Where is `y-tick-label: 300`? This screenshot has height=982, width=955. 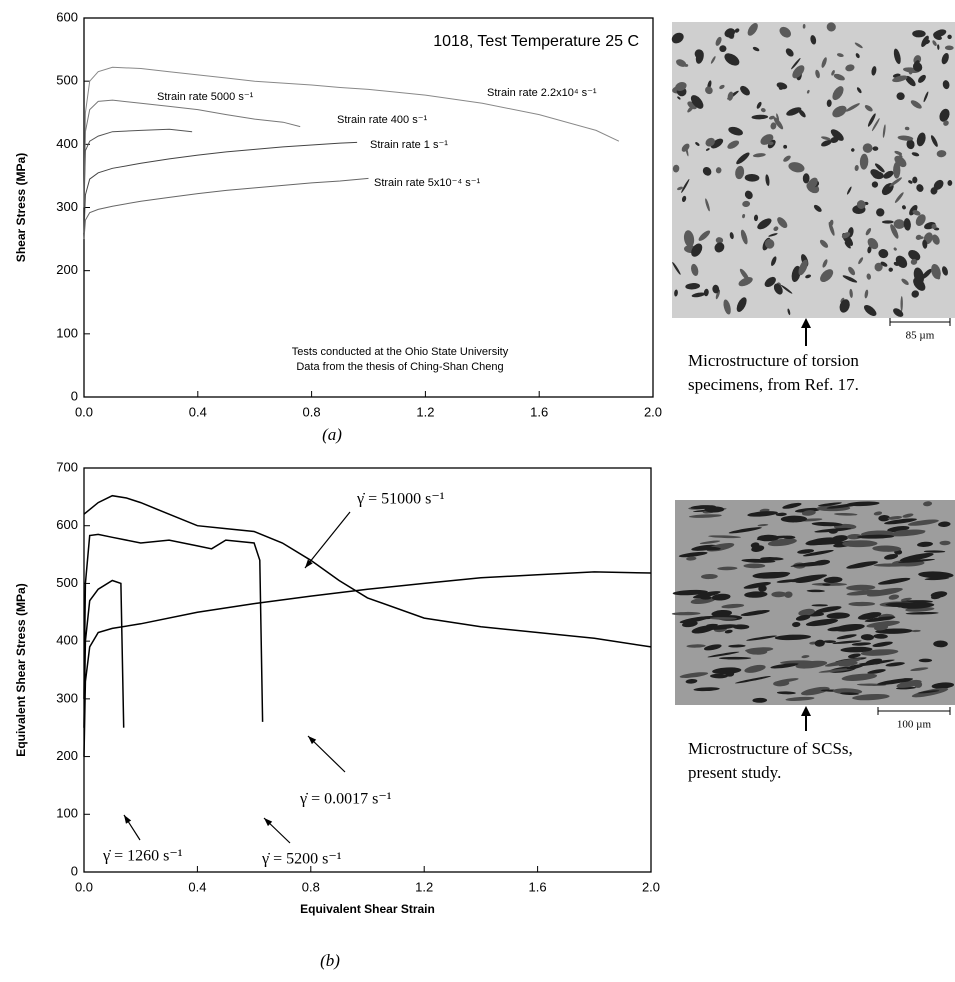 y-tick-label: 300 is located at coordinates (67, 206).